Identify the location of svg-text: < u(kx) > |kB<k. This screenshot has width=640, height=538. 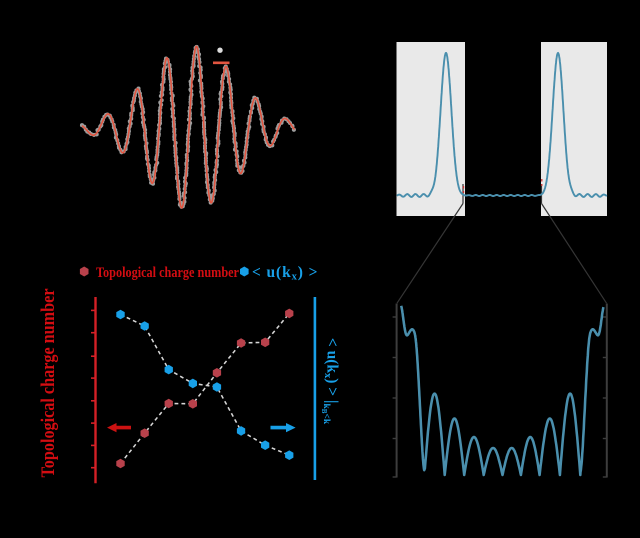
(330, 381).